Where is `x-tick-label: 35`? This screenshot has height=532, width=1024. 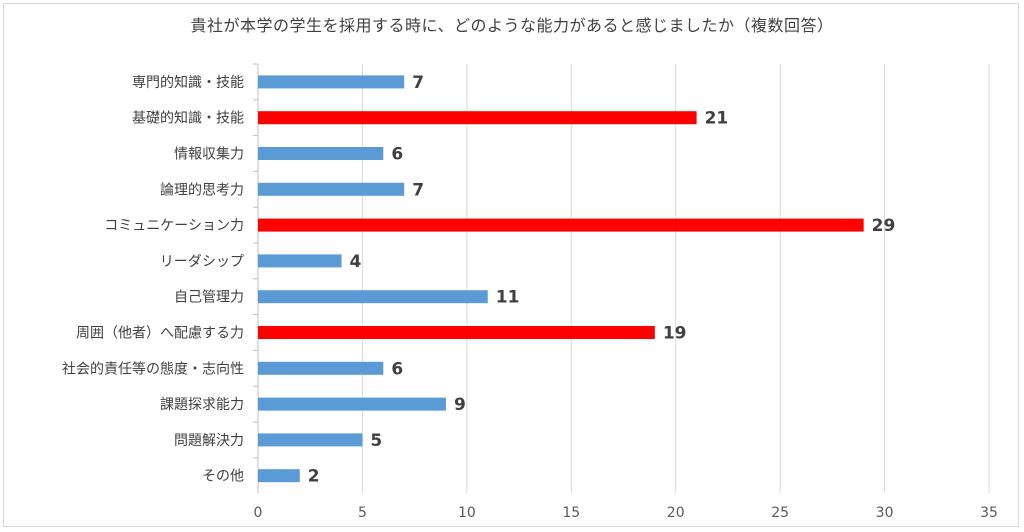
x-tick-label: 35 is located at coordinates (989, 513).